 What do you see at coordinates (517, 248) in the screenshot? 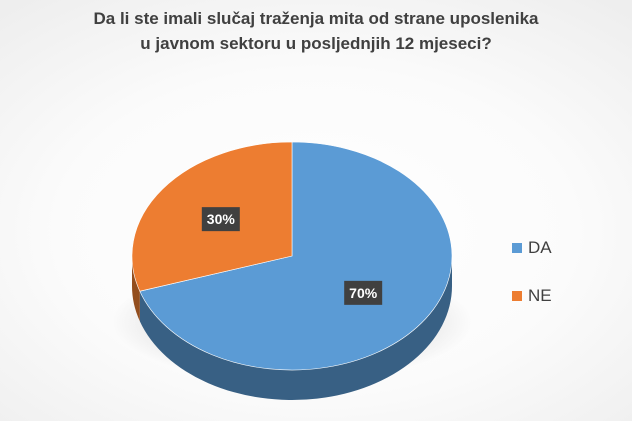
I see `legend-swatch-da` at bounding box center [517, 248].